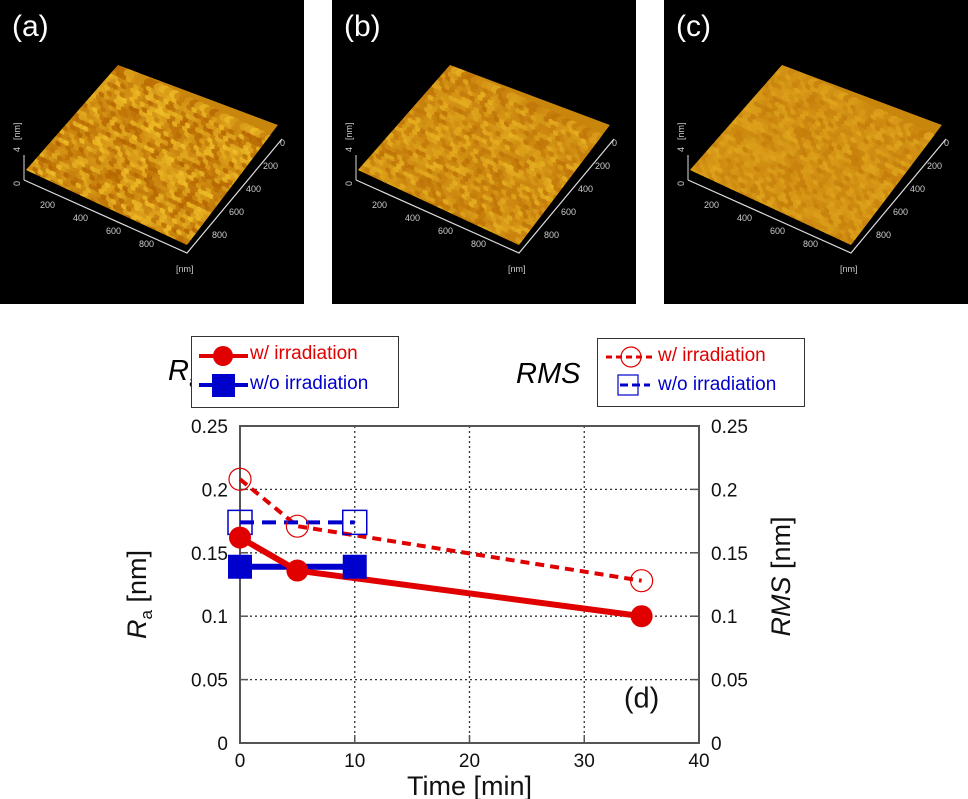  Describe the element at coordinates (178, 371) in the screenshot. I see `legend-left-title-main: R` at that location.